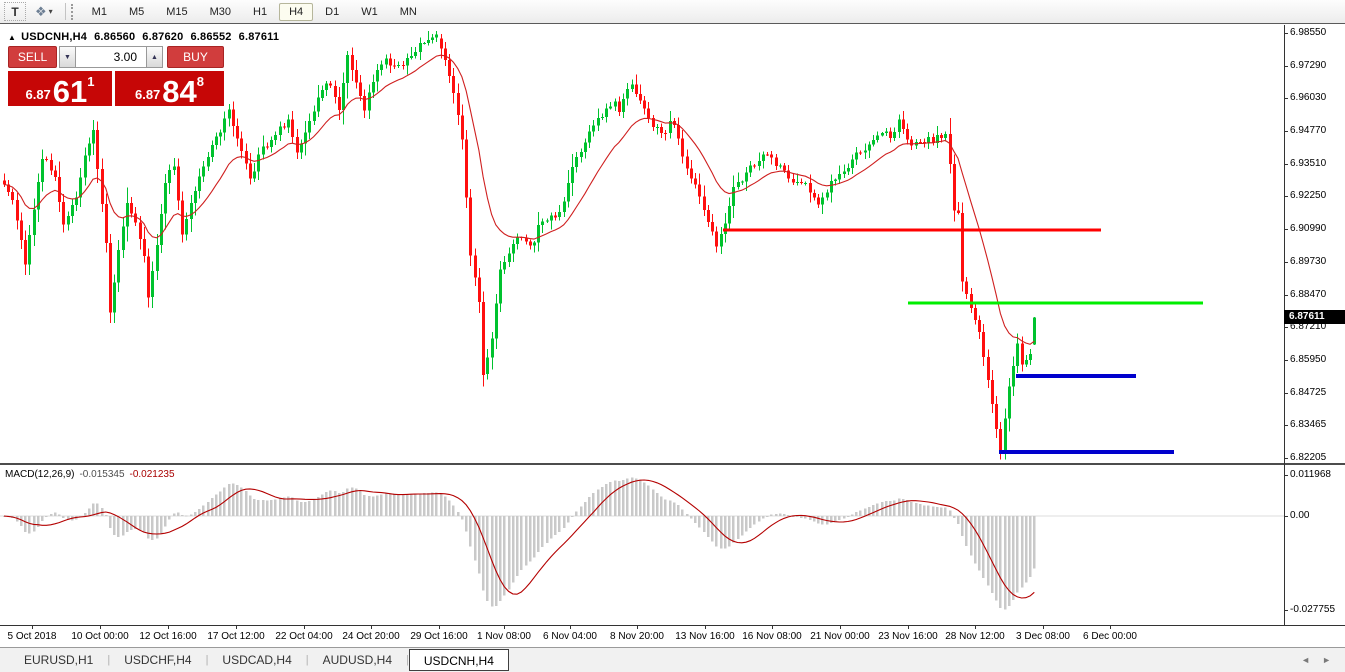 This screenshot has height=672, width=1345. What do you see at coordinates (32, 57) in the screenshot?
I see `sell-button: SELL` at bounding box center [32, 57].